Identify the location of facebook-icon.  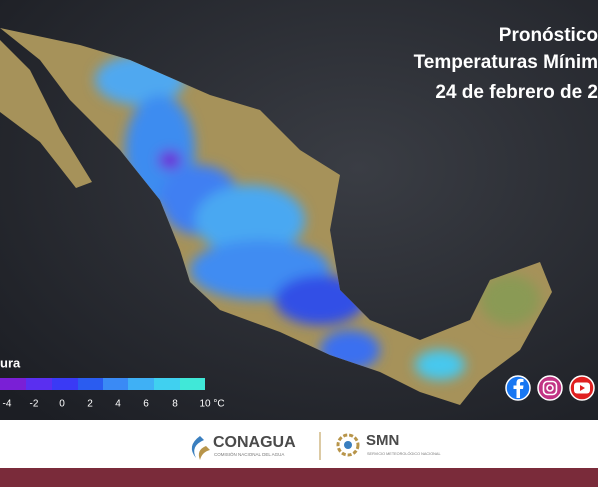
(518, 388).